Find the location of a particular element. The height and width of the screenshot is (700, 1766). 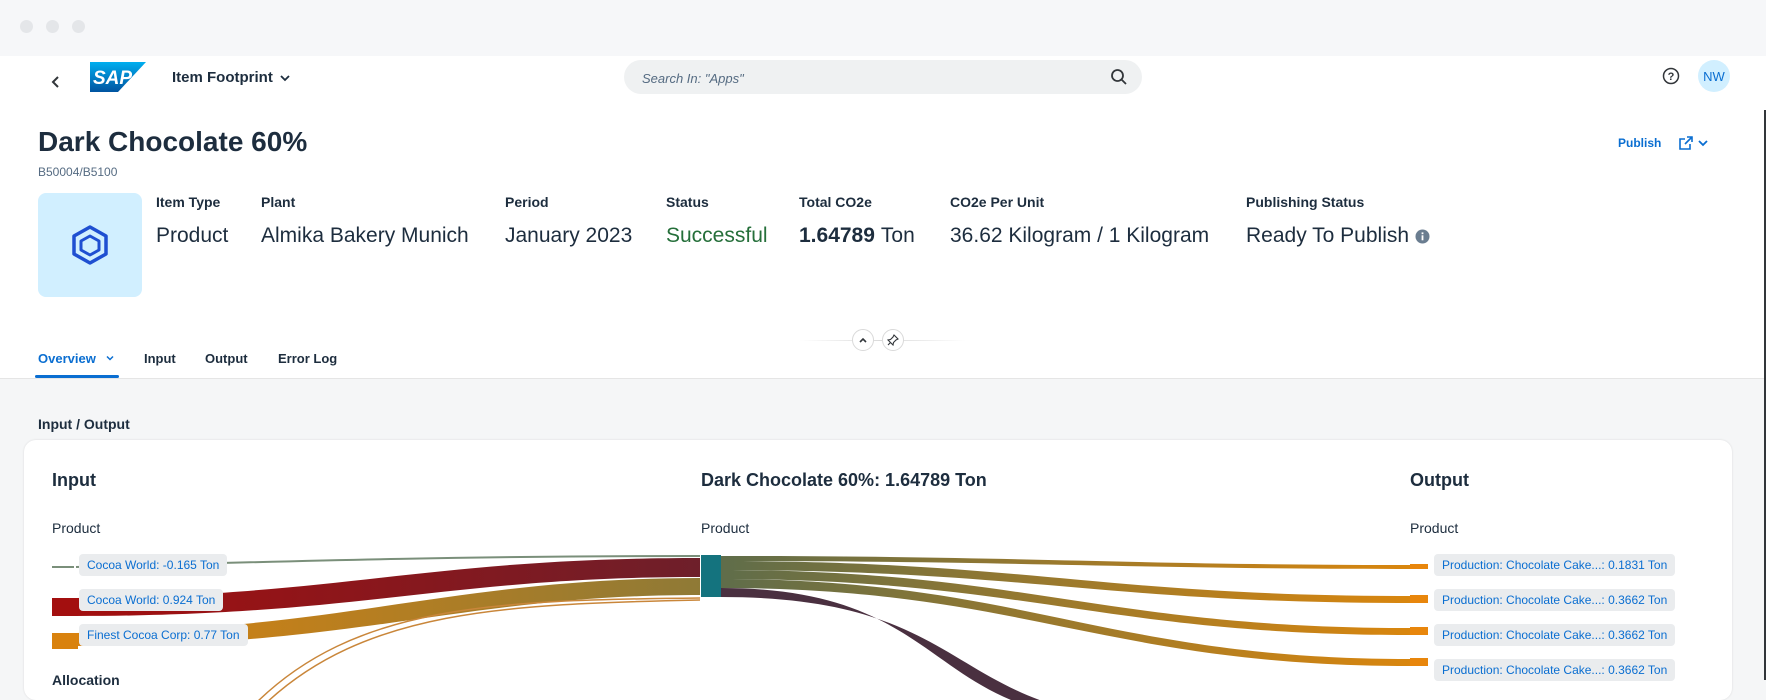

user-initials: NW is located at coordinates (1714, 76).